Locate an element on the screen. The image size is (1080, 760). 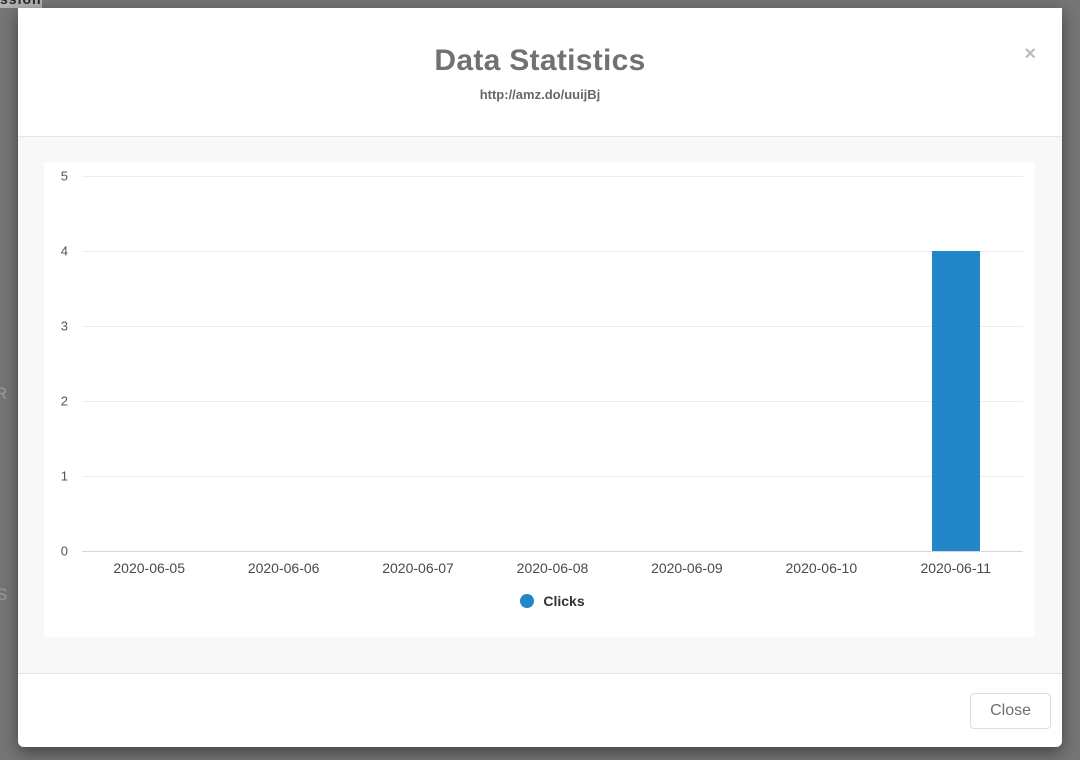
close-icon: × is located at coordinates (1030, 54).